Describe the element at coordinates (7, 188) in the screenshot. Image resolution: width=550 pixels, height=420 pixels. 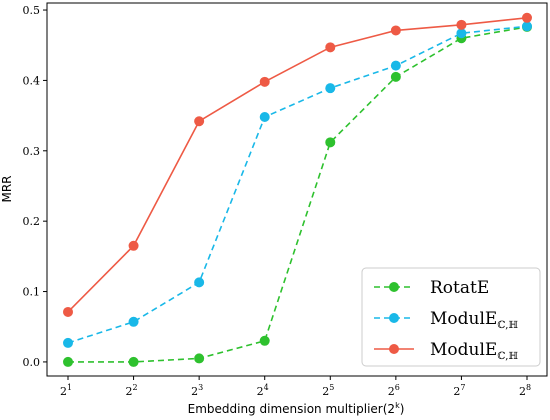
I see `y-axis-label: MRR` at that location.